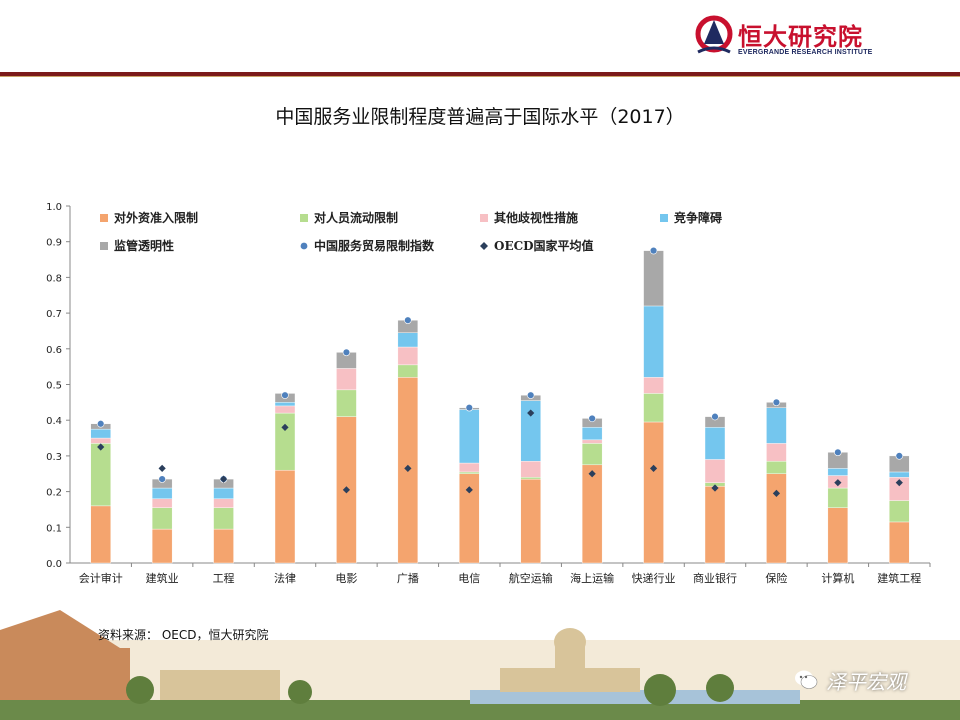  What do you see at coordinates (144, 245) in the screenshot?
I see `legend-label: 监管透明性` at bounding box center [144, 245].